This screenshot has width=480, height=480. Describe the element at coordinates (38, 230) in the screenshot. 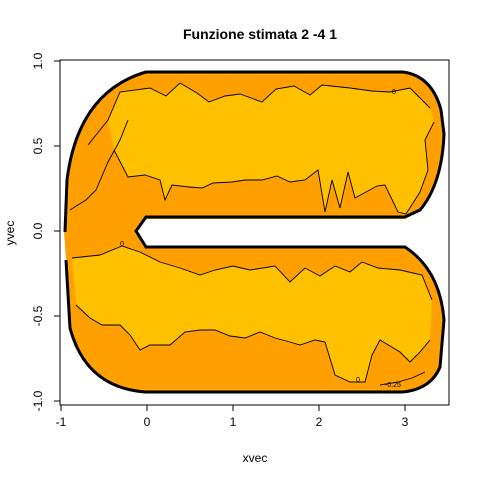

I see `y-tick-label-2: 0.0` at that location.